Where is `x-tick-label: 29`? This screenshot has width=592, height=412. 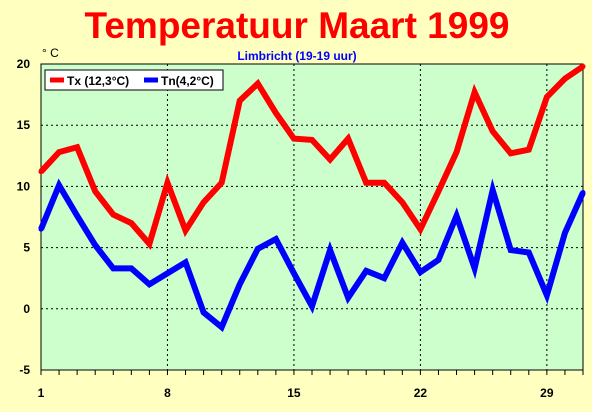 x-tick-label: 29 is located at coordinates (547, 393).